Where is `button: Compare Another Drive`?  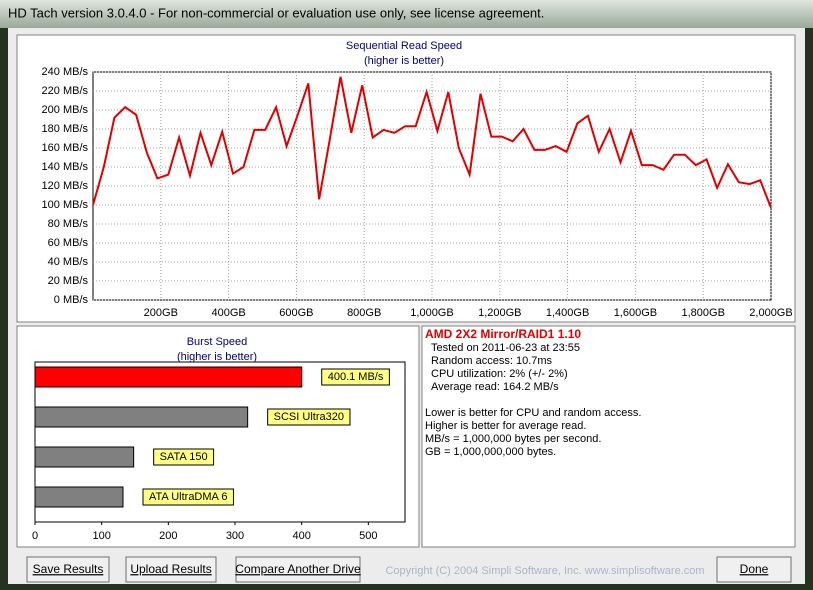
button: Compare Another Drive is located at coordinates (298, 569).